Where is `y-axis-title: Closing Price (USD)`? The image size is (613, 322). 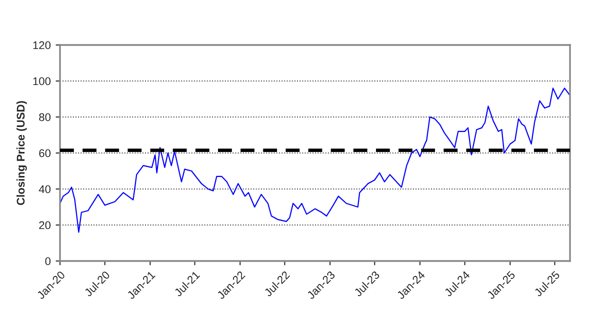
y-axis-title: Closing Price (USD) is located at coordinates (21, 153).